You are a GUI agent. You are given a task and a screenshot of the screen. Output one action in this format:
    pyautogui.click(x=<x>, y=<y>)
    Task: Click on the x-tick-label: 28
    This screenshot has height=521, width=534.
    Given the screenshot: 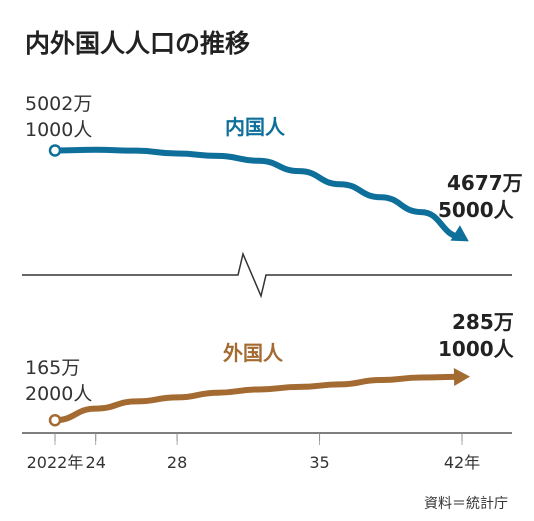 What is the action you would take?
    pyautogui.click(x=177, y=462)
    